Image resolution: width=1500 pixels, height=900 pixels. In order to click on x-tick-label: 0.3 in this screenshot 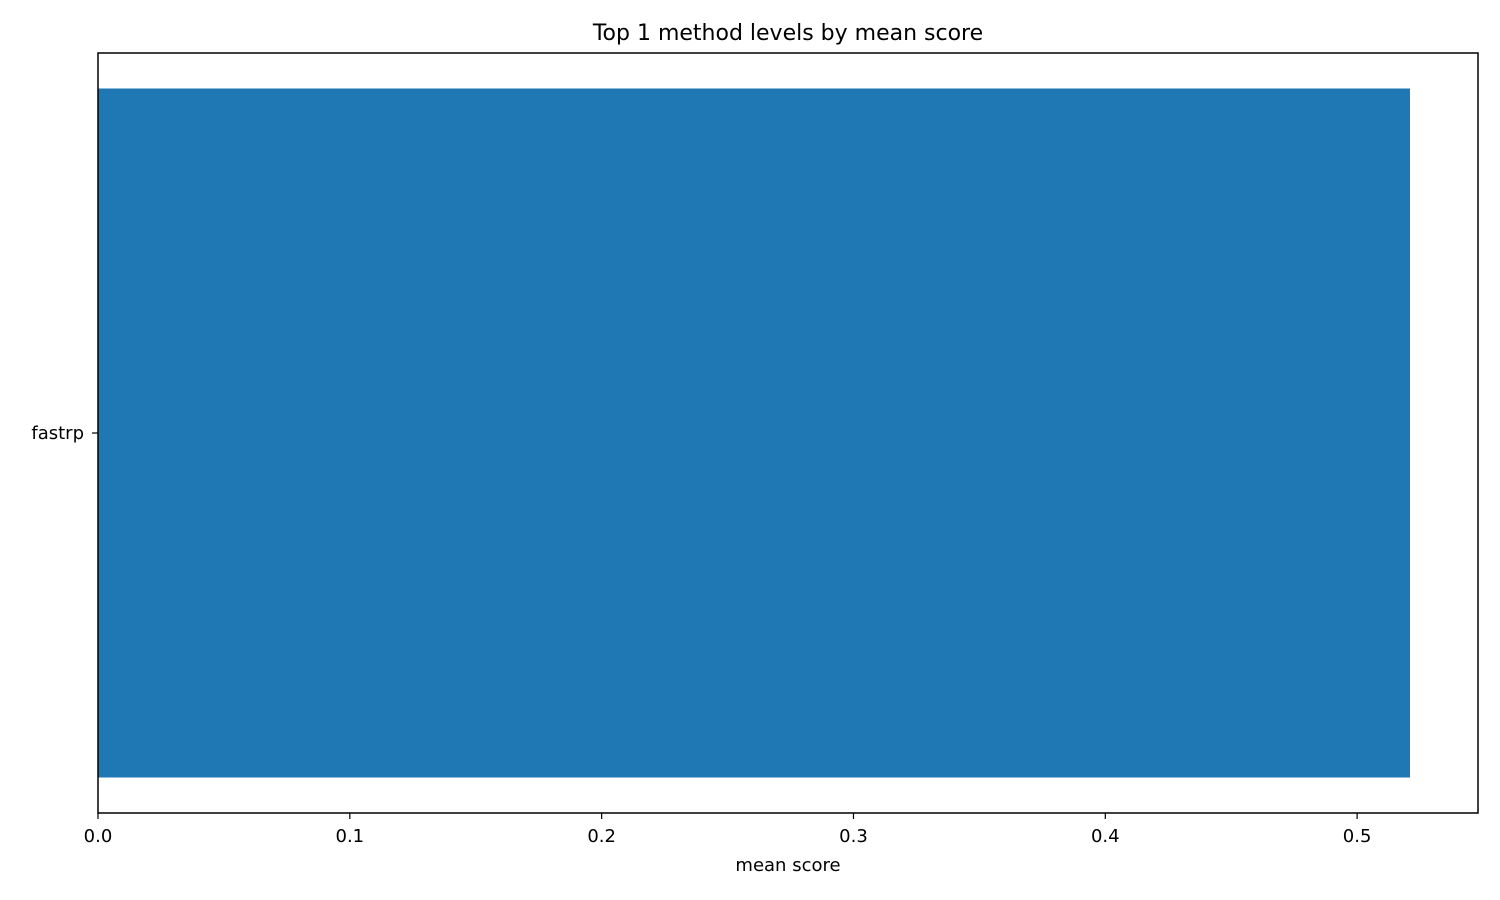, I will do `click(853, 836)`.